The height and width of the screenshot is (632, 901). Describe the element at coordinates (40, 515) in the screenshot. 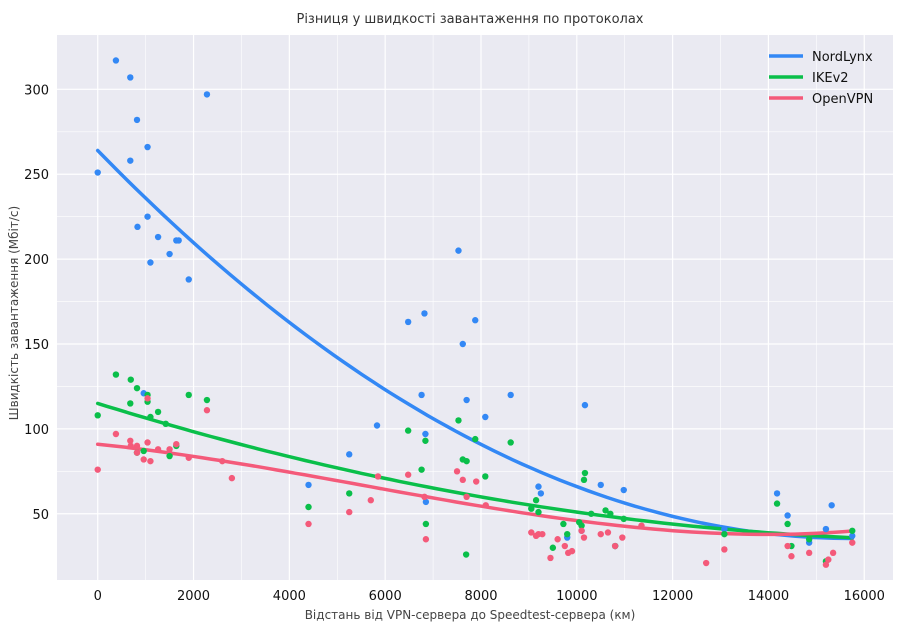

I see `y-tick-label: 50` at that location.